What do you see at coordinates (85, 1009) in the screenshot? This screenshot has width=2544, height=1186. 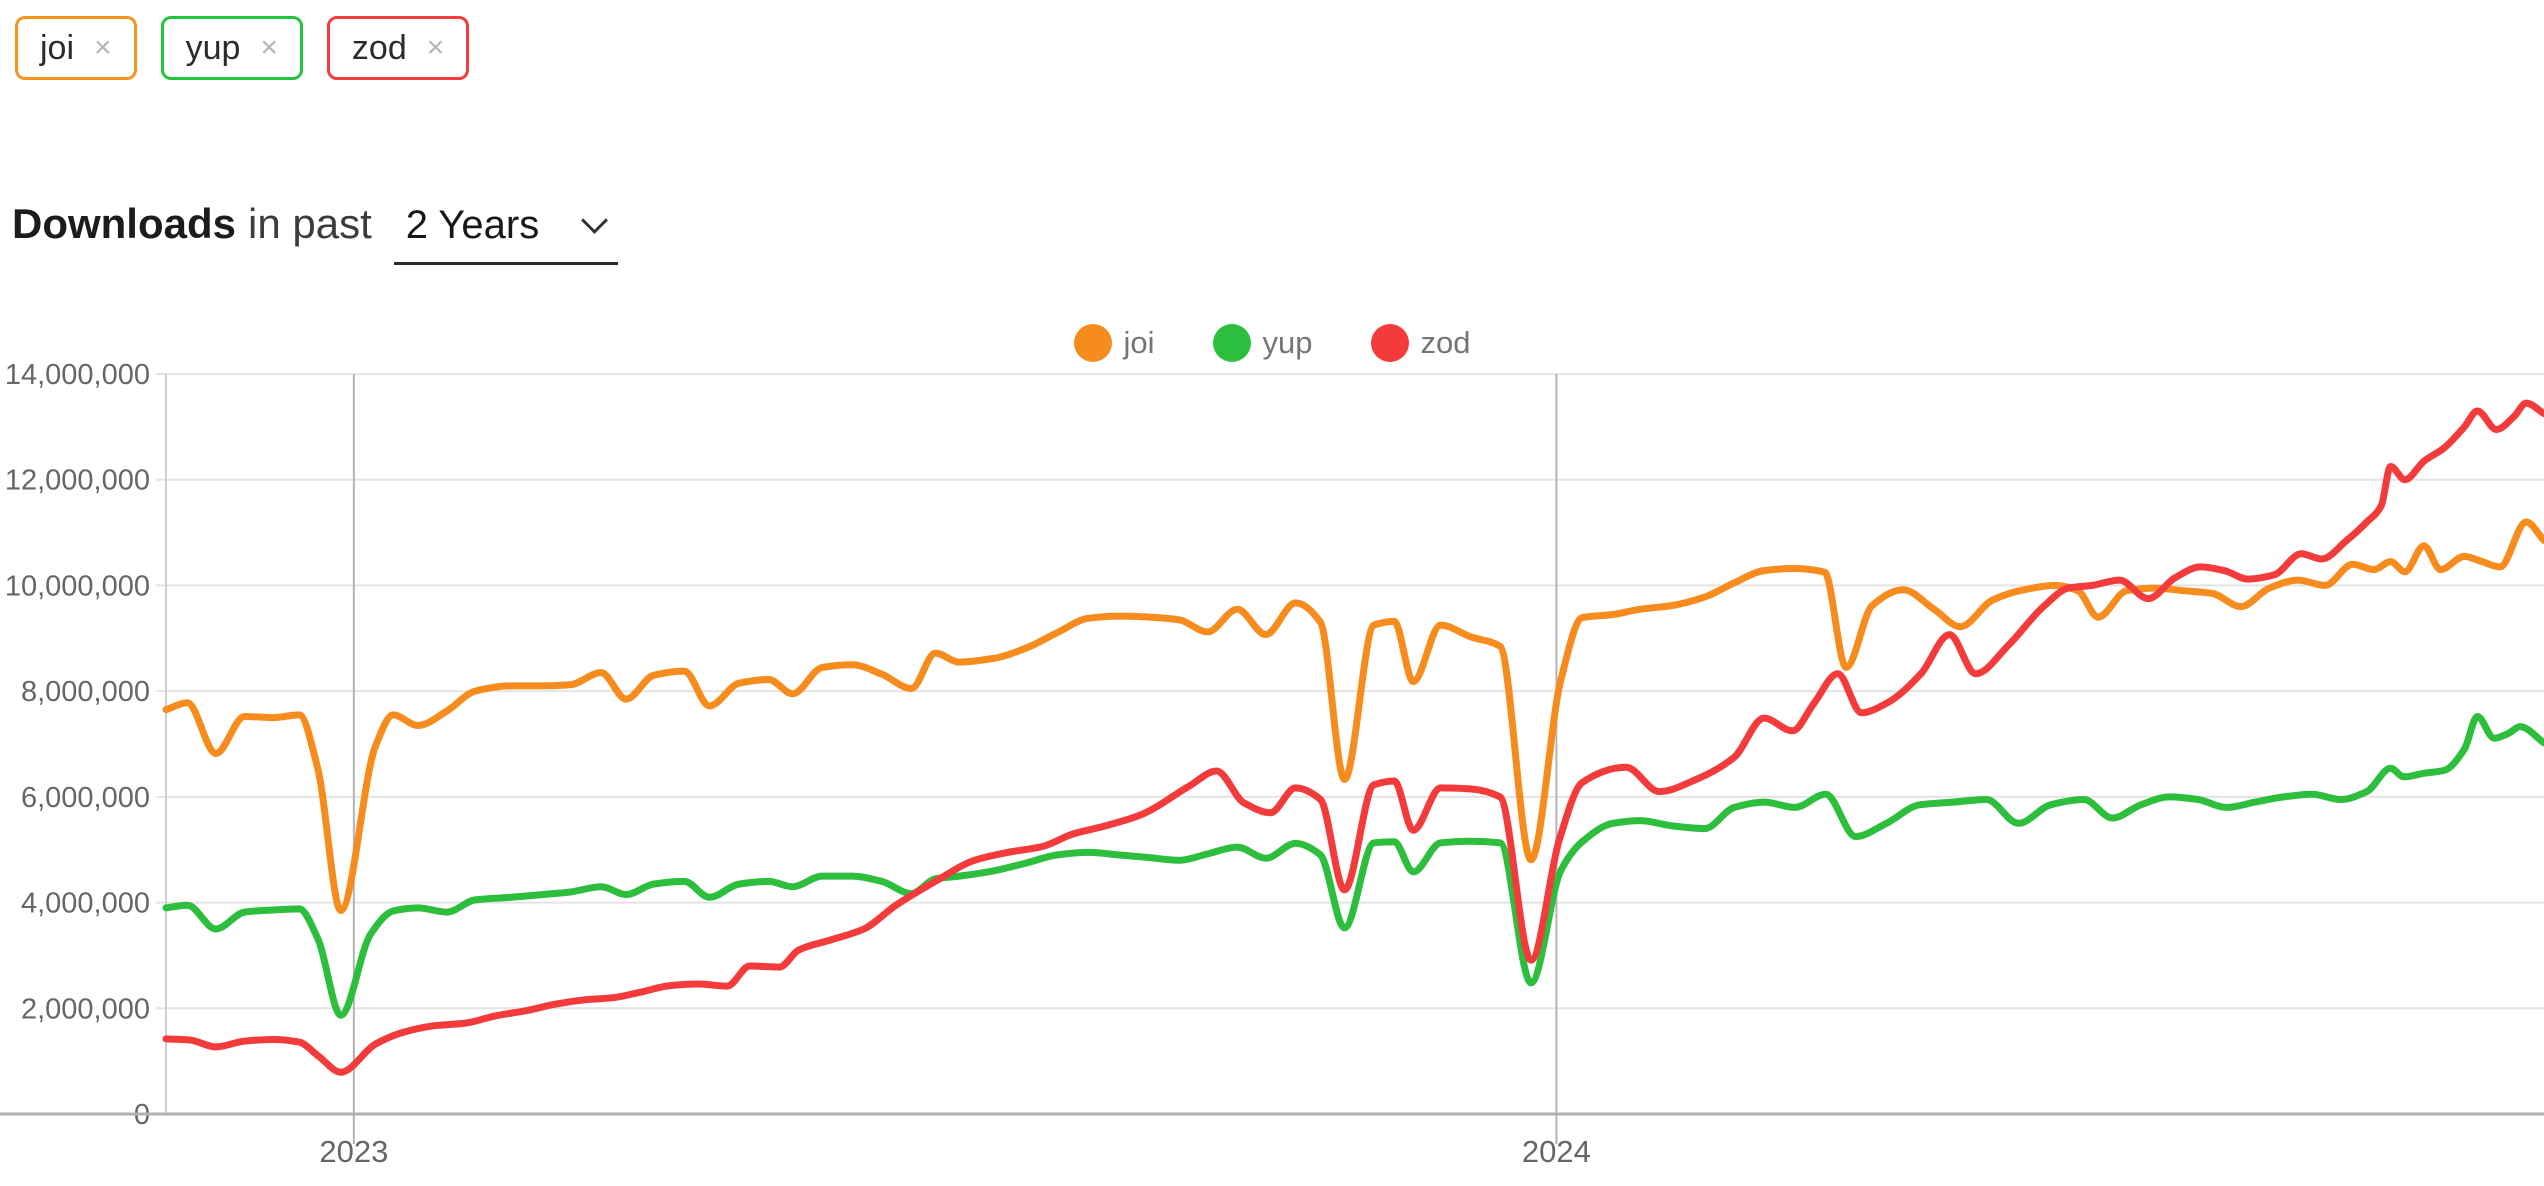 I see `svg-text: 2,000,000` at bounding box center [85, 1009].